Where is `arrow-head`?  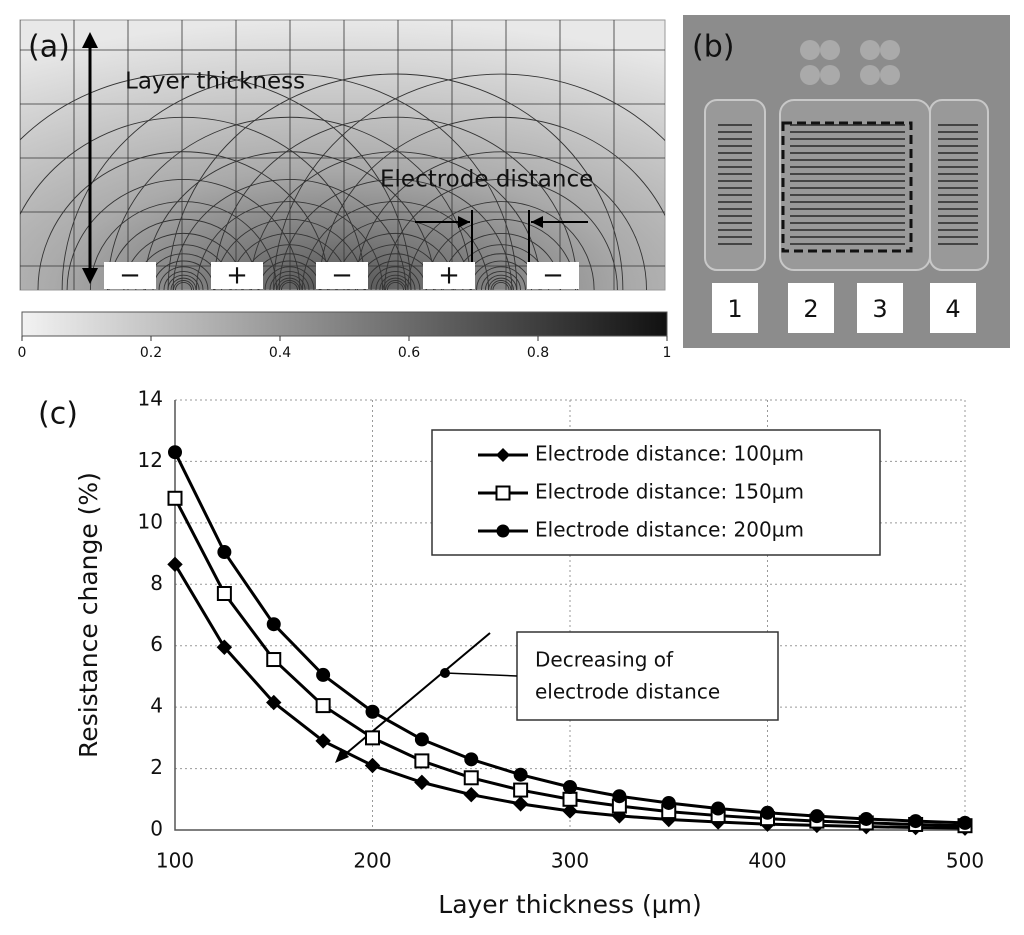
arrow-head is located at coordinates (342, 755).